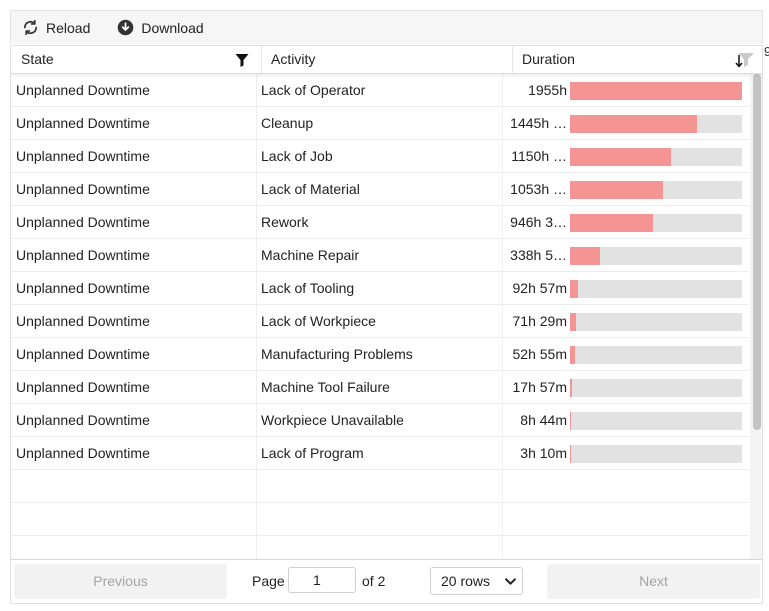  I want to click on activity-cell: Lack of Program, so click(312, 453).